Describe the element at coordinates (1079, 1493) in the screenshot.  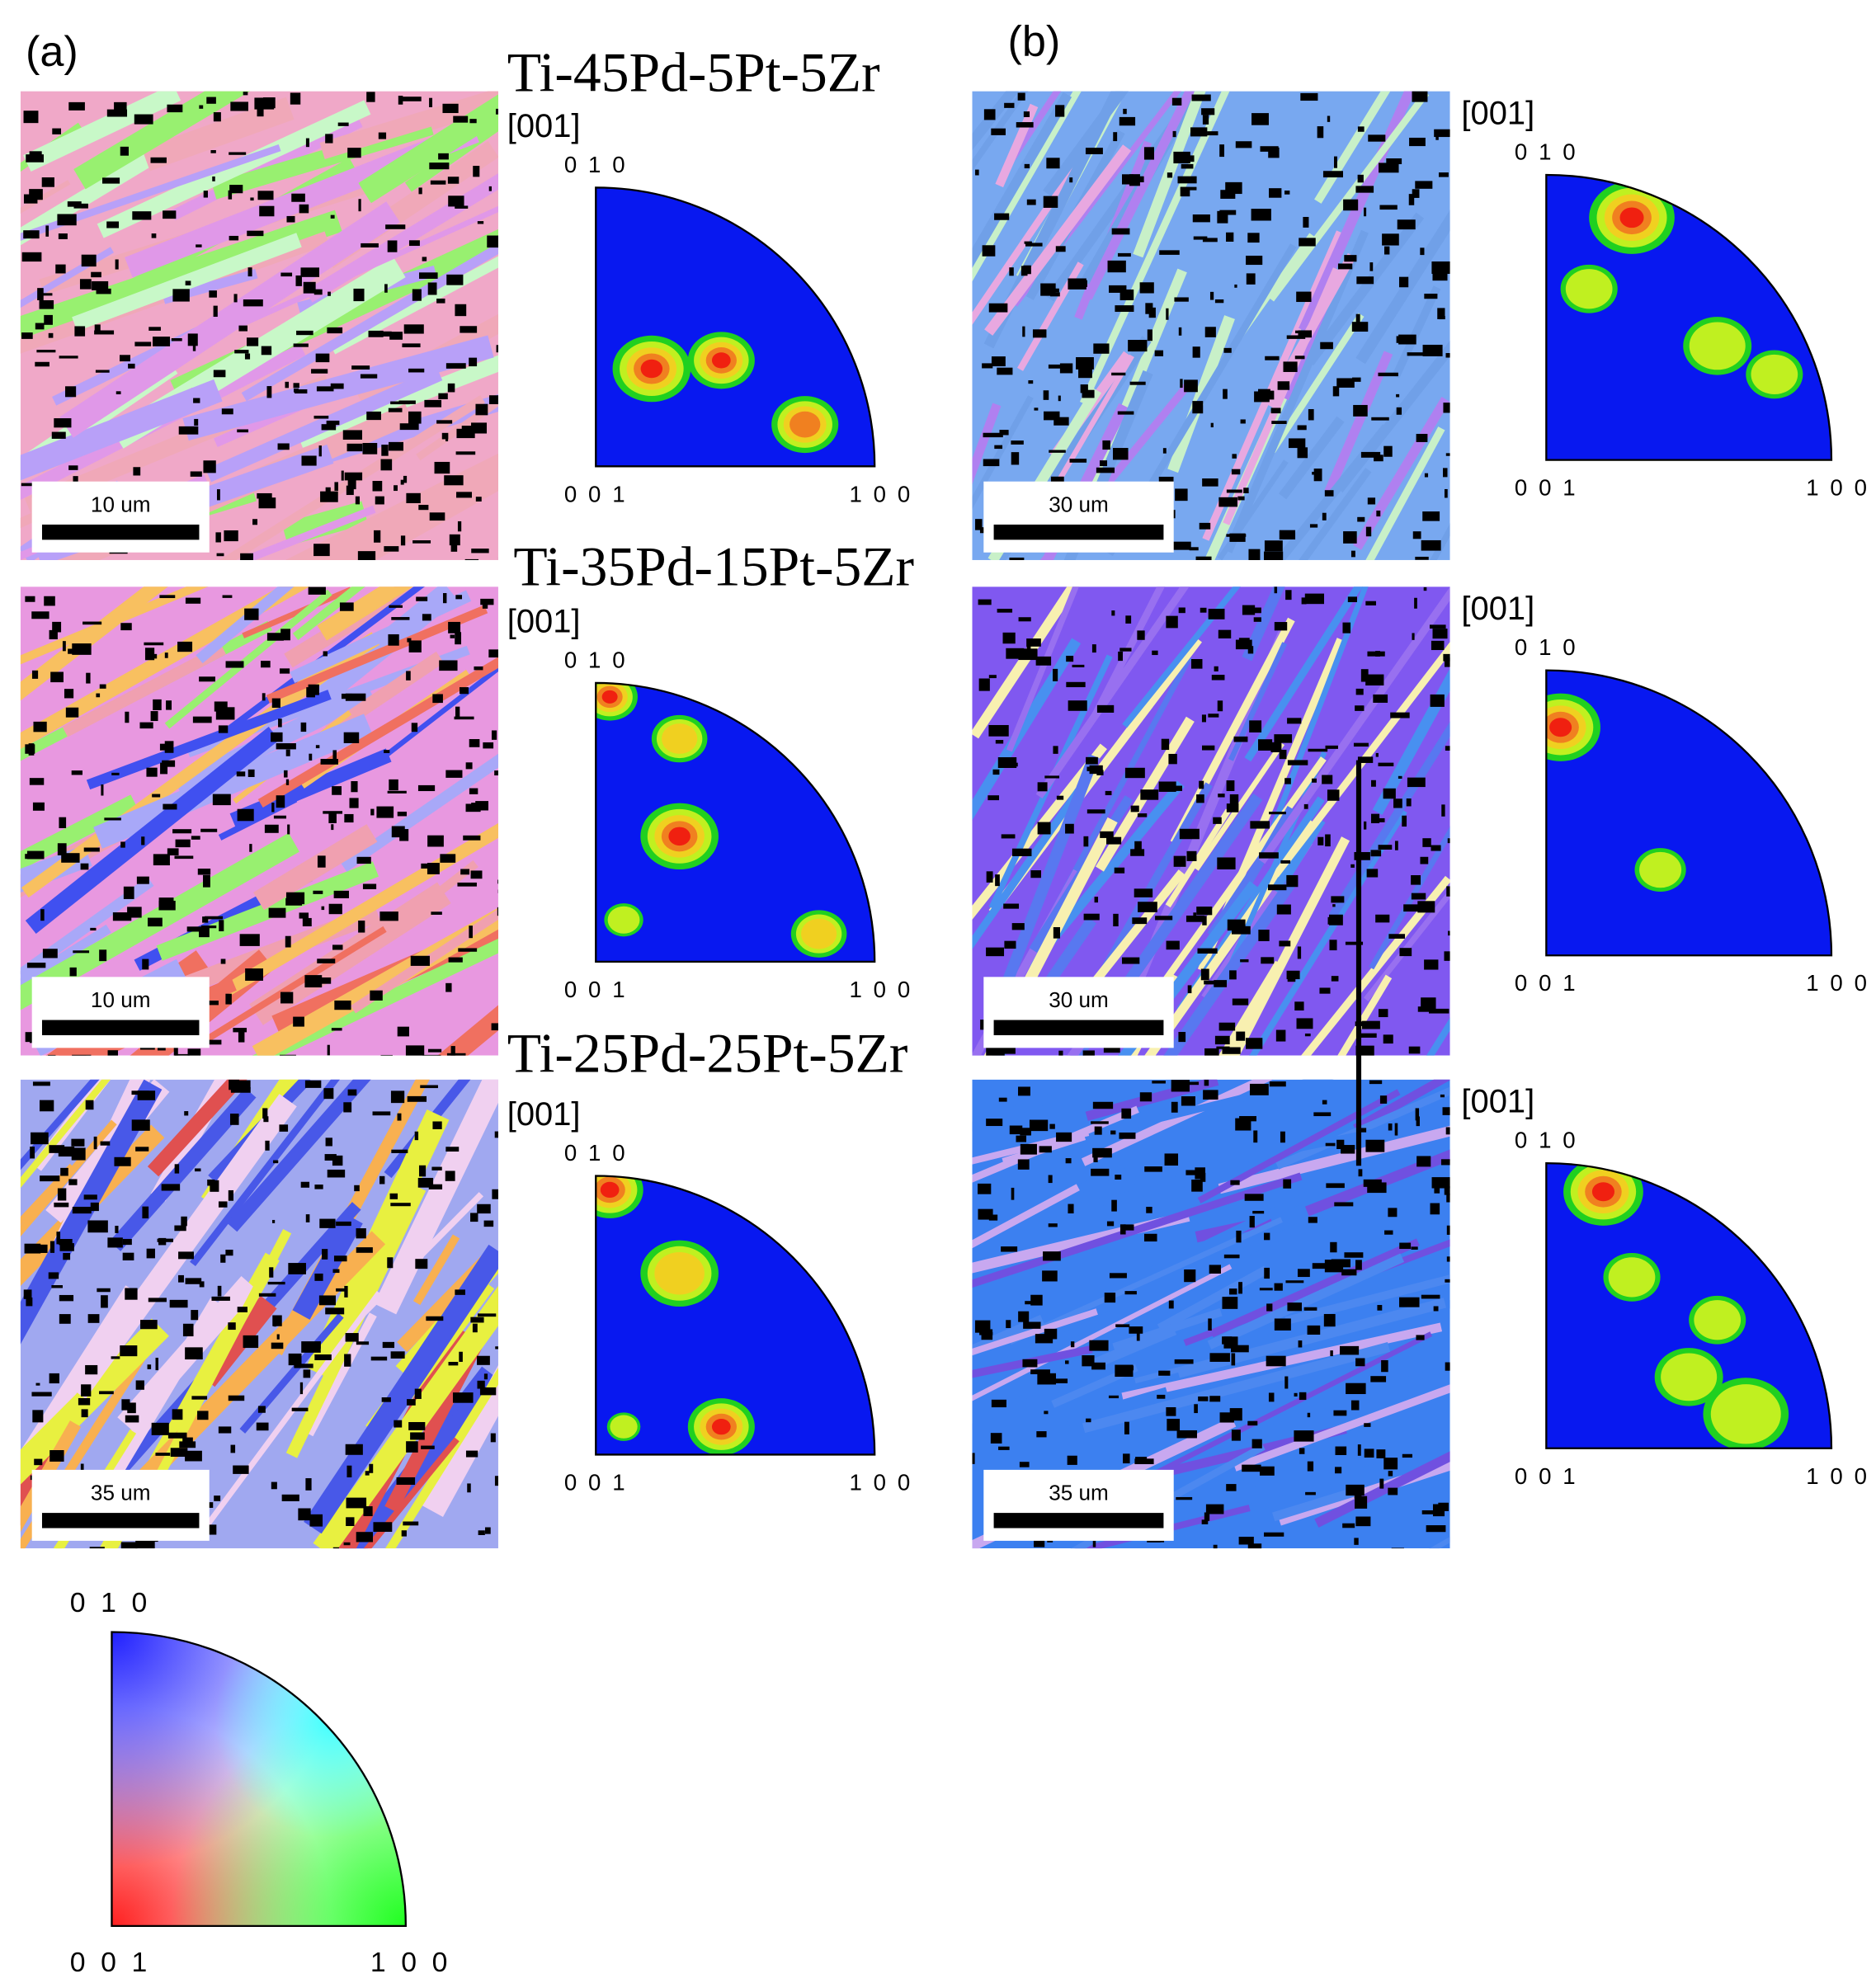
I see `scale-bar-label: 35 um` at that location.